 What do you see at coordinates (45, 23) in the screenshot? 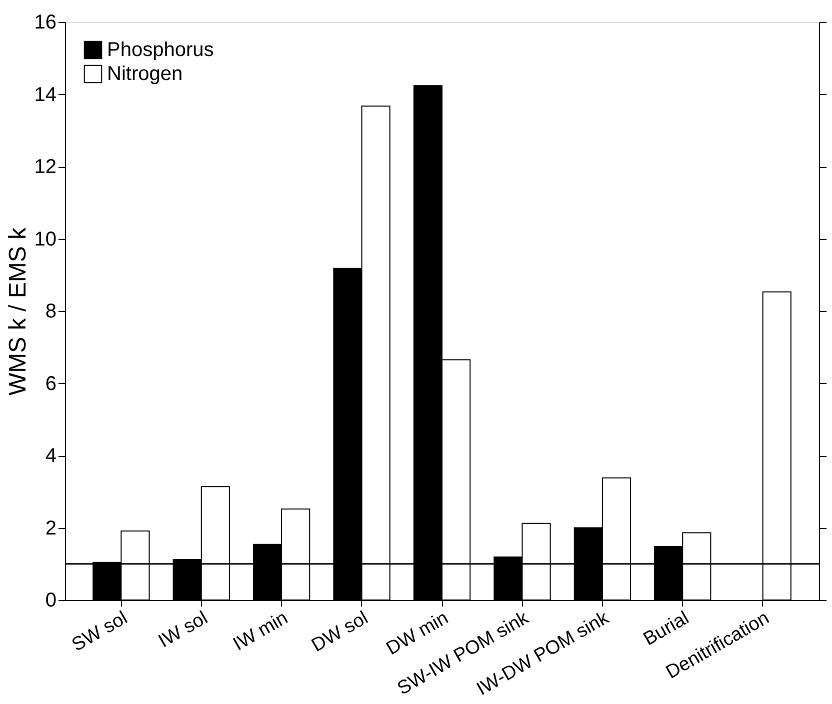
I see `y-tick-label: 16` at bounding box center [45, 23].